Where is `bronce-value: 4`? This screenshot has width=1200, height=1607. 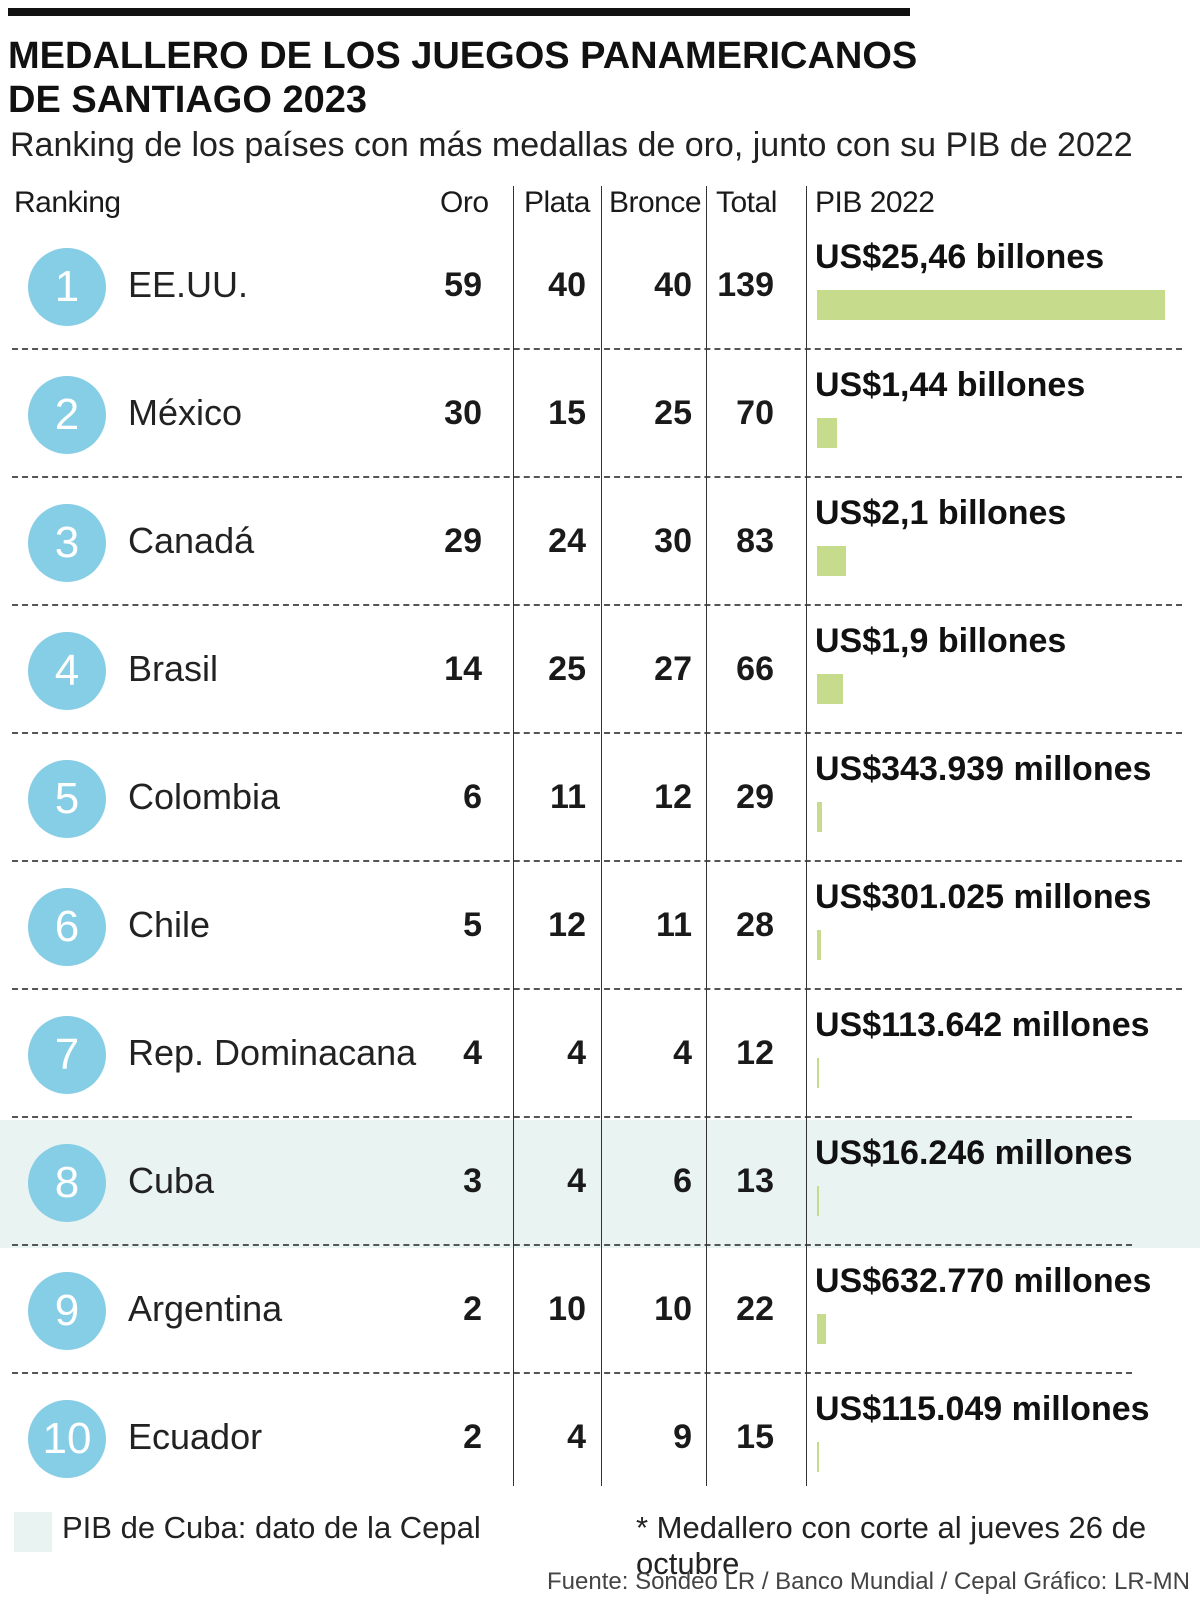 bronce-value: 4 is located at coordinates (682, 1053).